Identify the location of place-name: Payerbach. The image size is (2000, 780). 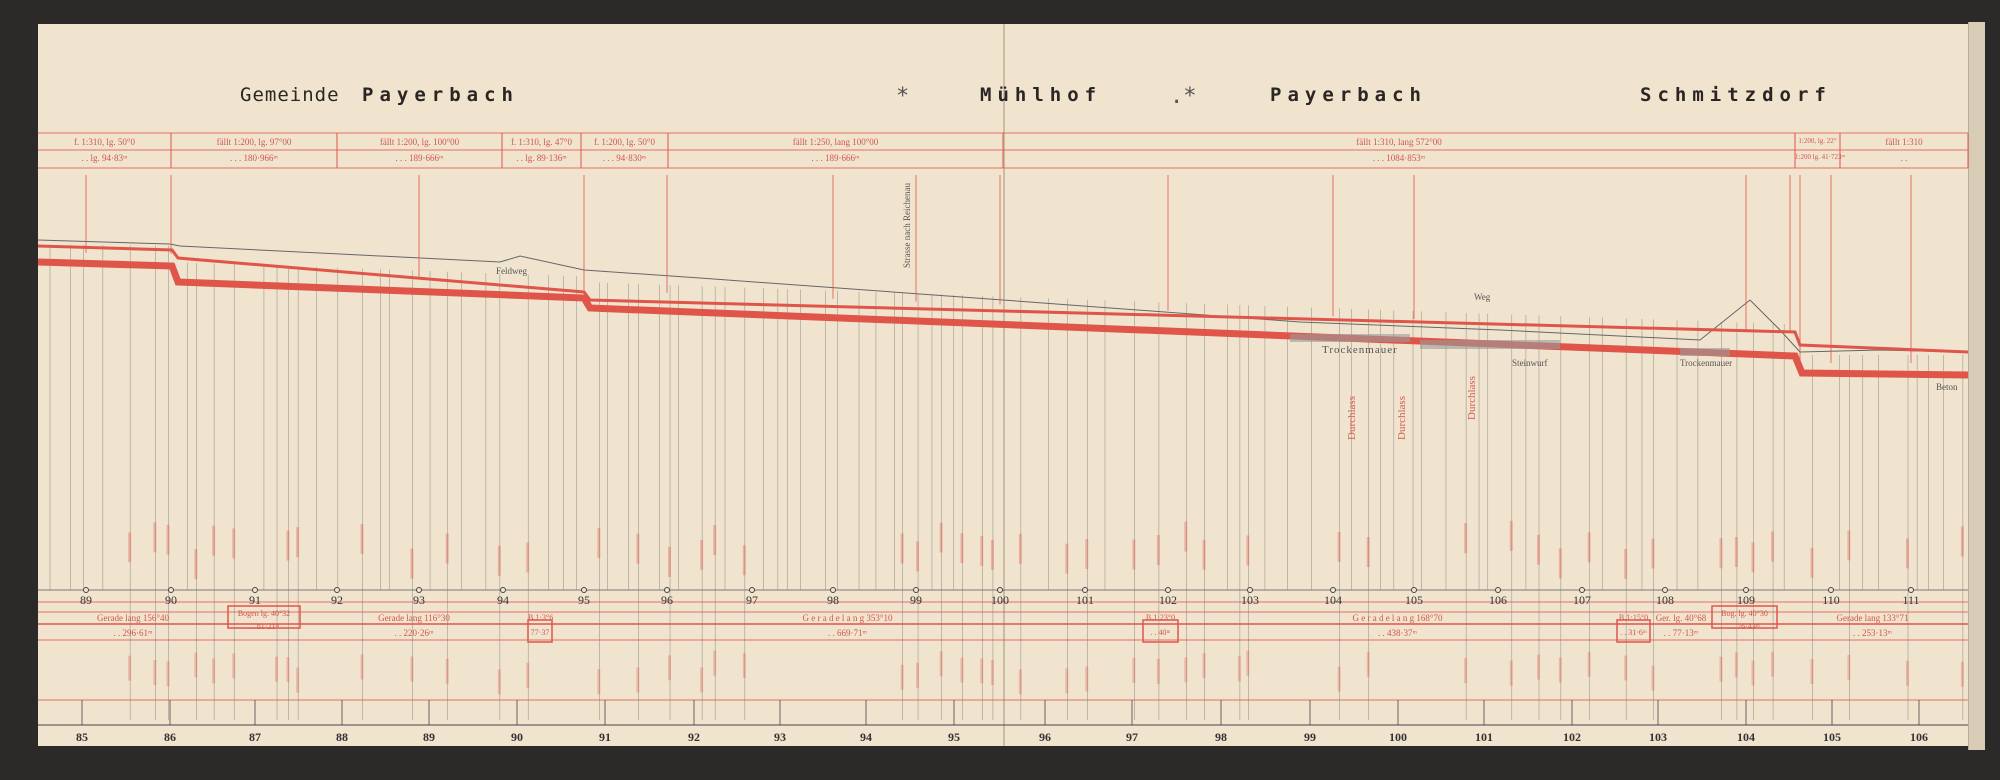
(440, 95).